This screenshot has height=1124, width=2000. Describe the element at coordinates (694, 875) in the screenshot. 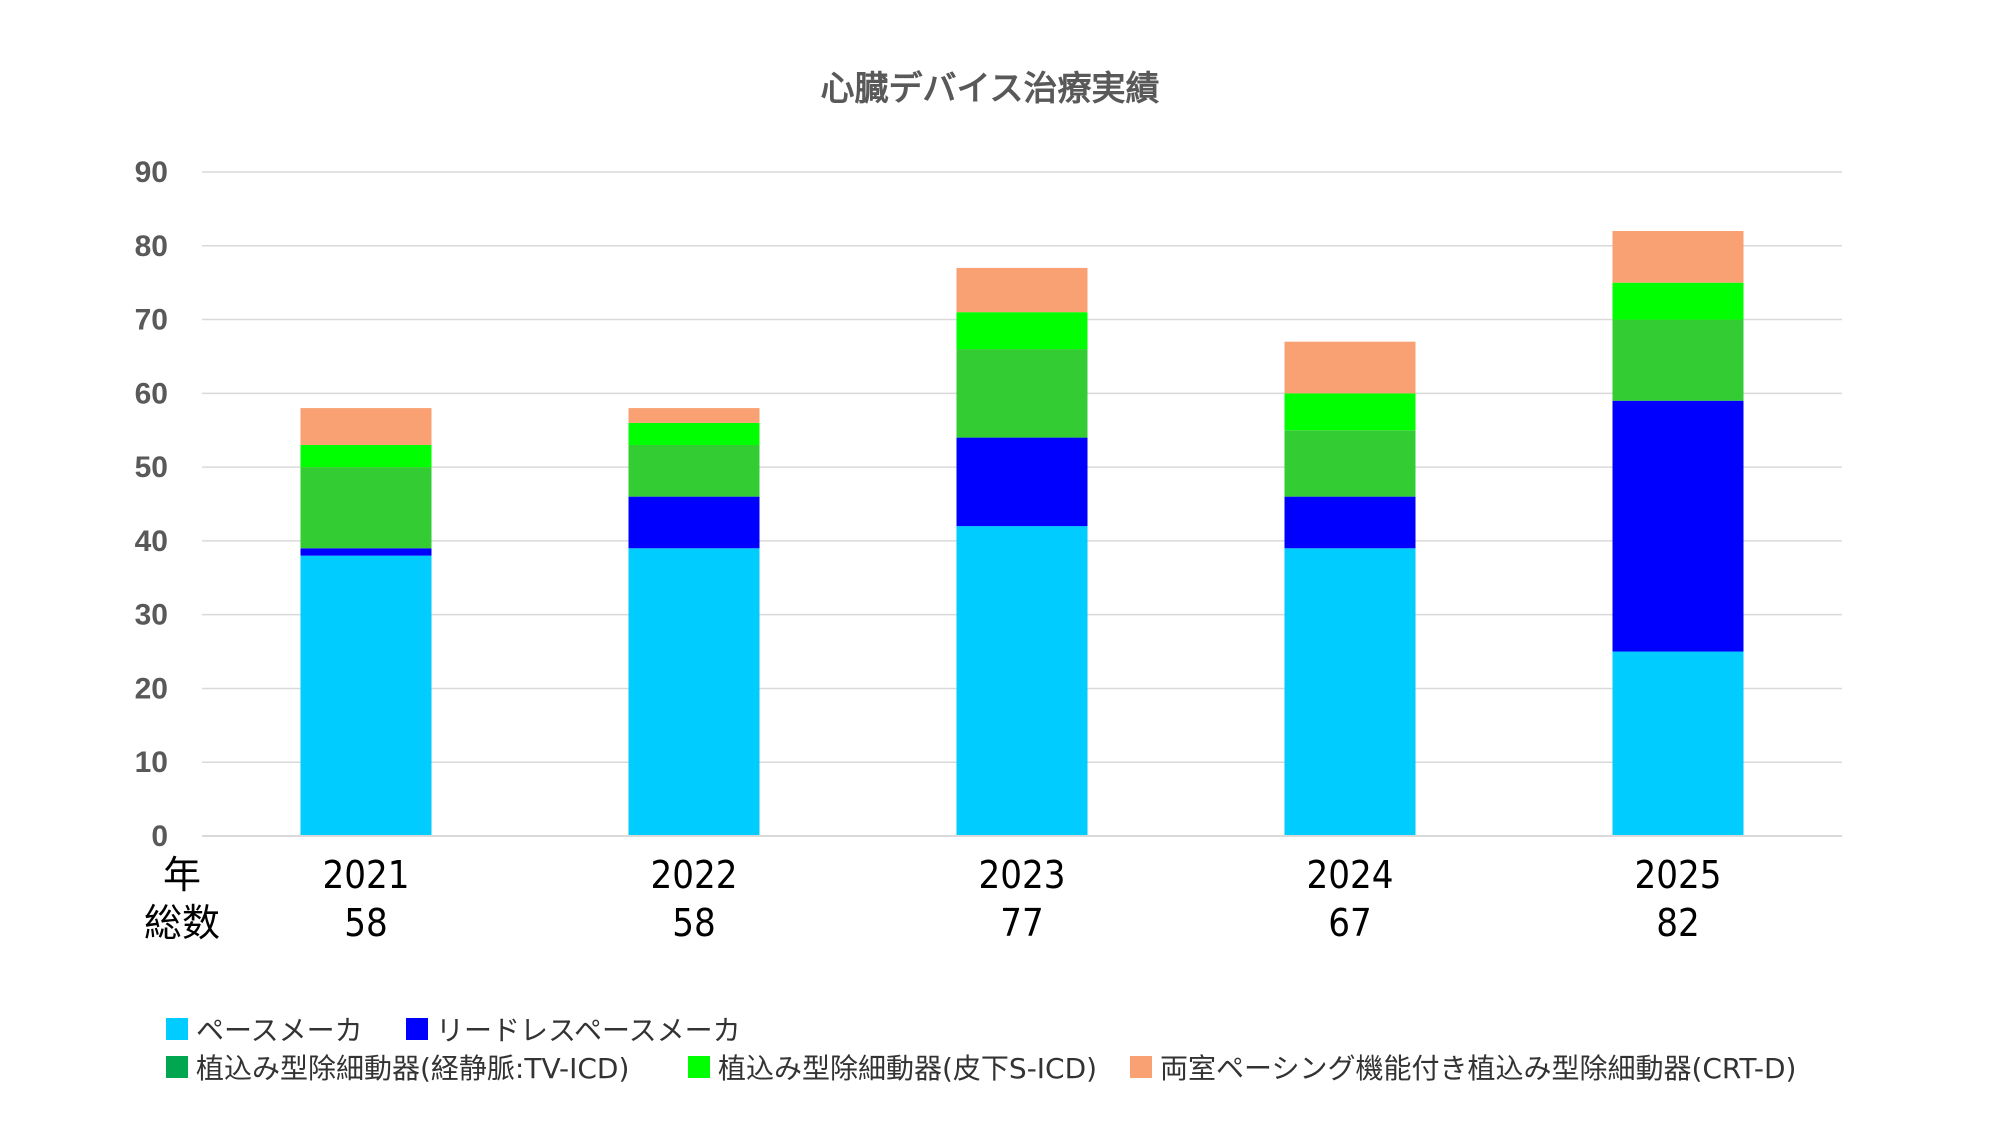

I see `x-tick-label: 2022` at that location.